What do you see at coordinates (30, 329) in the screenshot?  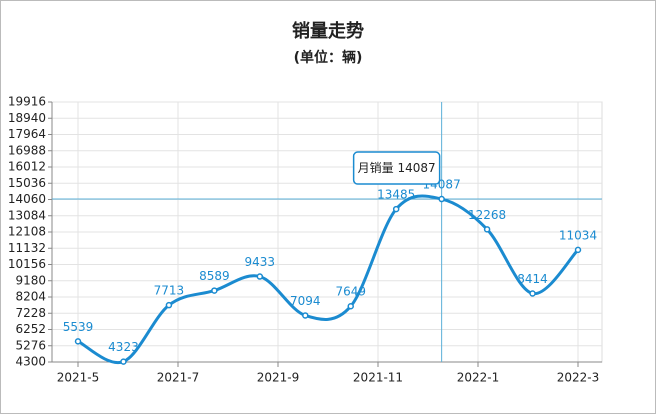 I see `y-tick-label: 6252` at bounding box center [30, 329].